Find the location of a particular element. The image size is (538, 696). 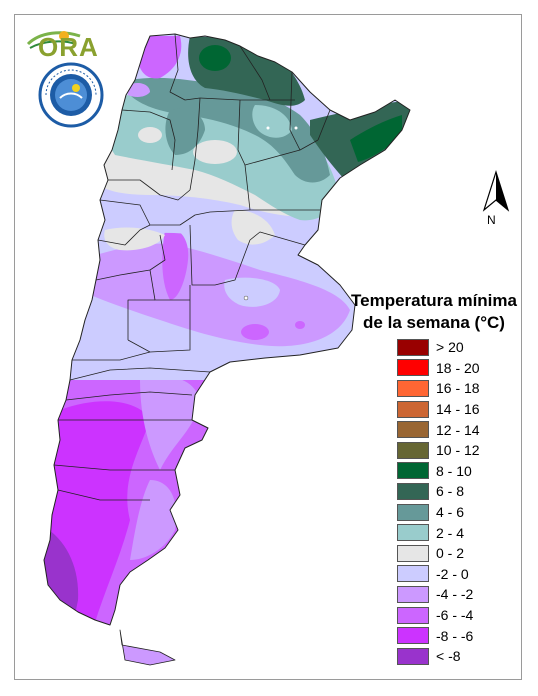

legend-item: -6 - -4 is located at coordinates (438, 615).